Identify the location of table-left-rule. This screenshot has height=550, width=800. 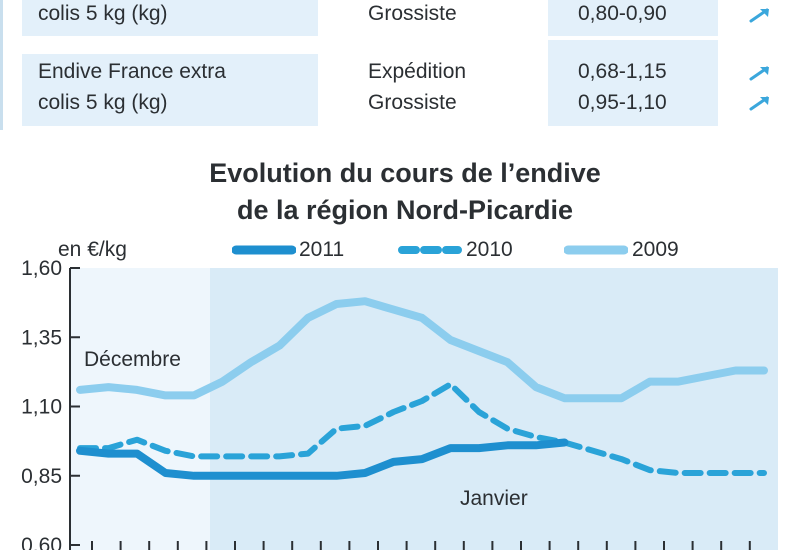
(1, 65).